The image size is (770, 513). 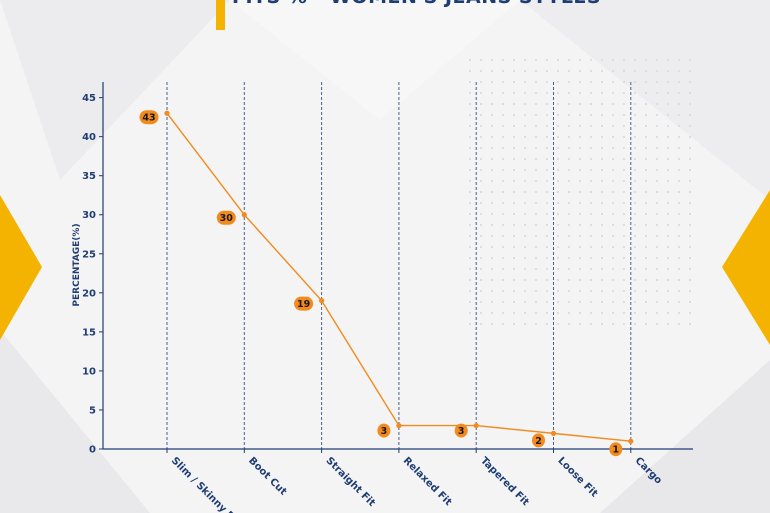 What do you see at coordinates (416, 5) in the screenshot?
I see `chart-title: FITS % - WOMEN'S JEANS STYLES` at bounding box center [416, 5].